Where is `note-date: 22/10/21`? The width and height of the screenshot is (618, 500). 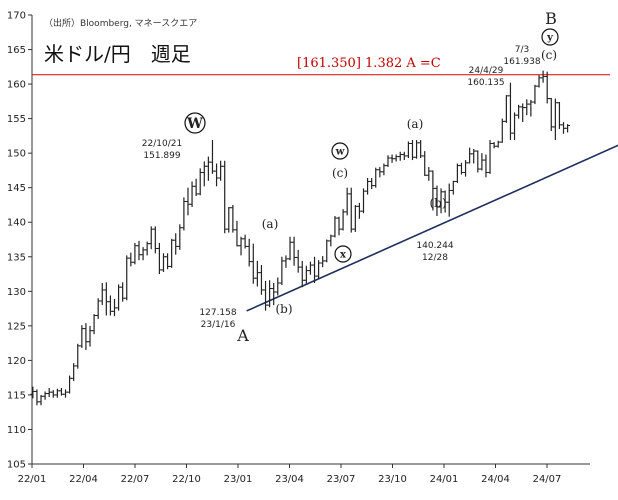 note-date: 22/10/21 is located at coordinates (162, 144).